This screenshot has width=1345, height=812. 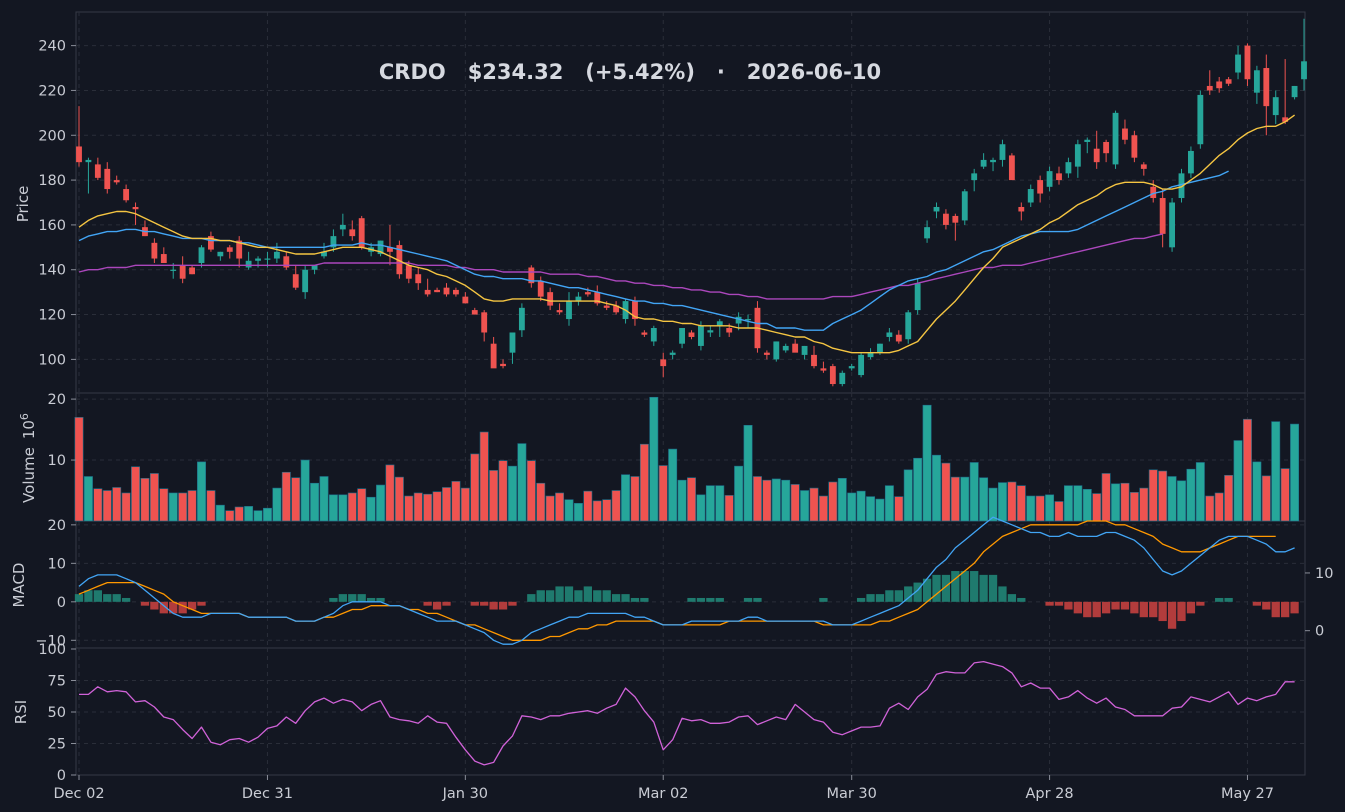 I want to click on x-tick-label: Mar 02, so click(x=663, y=794).